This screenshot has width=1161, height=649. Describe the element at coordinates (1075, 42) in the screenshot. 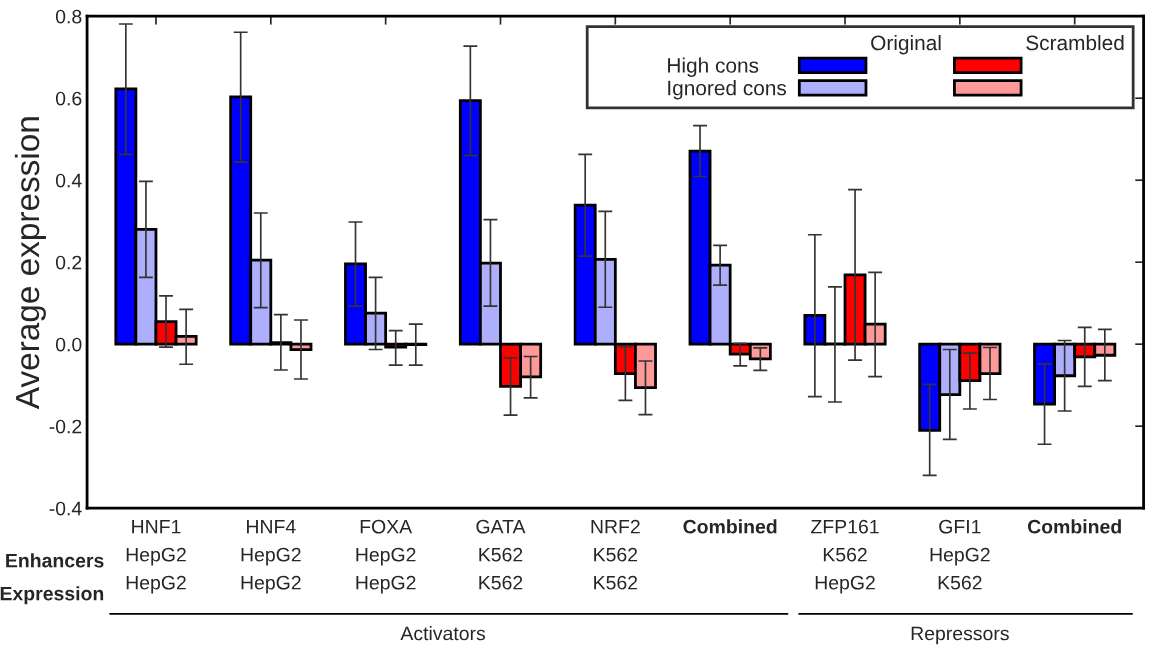

I see `annotation: Scrambled` at that location.